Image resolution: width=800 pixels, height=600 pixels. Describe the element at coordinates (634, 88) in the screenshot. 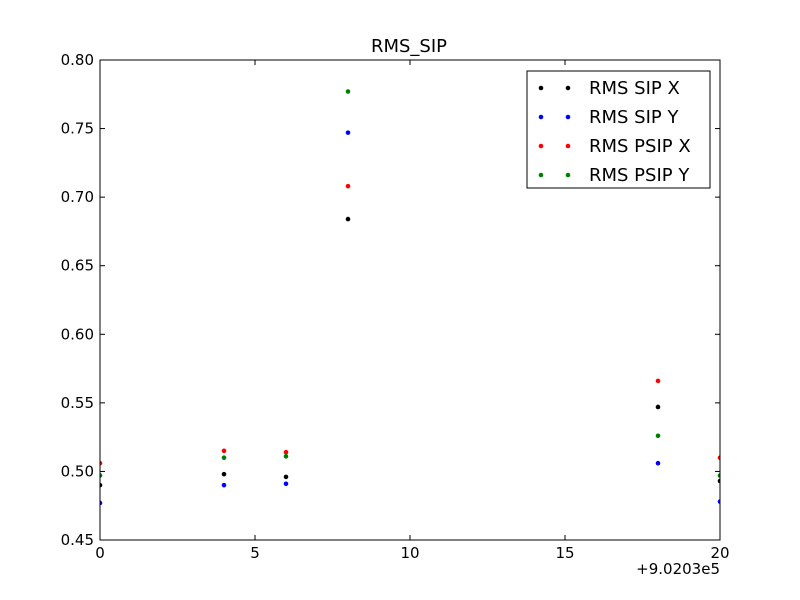

I see `legend-label-rms-sip-x: RMS SIP X` at that location.